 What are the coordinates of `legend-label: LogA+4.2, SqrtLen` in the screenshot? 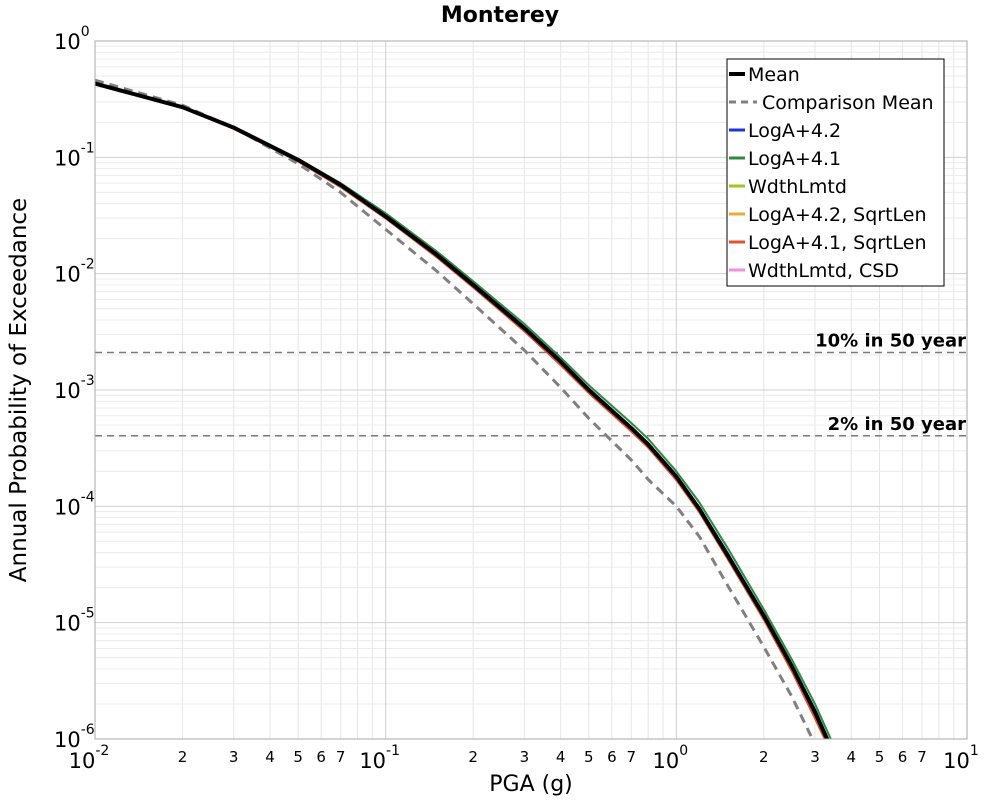 It's located at (837, 215).